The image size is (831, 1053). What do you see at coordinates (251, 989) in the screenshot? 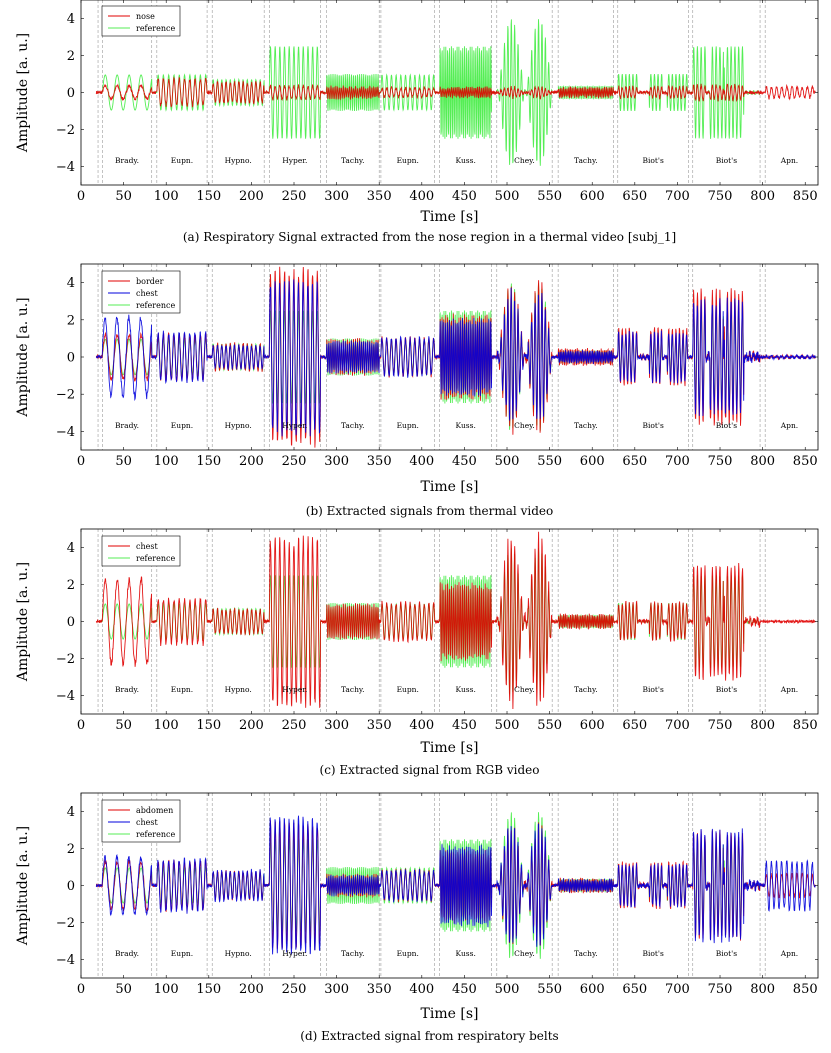
I see `x-tick-label: 200` at bounding box center [251, 989].